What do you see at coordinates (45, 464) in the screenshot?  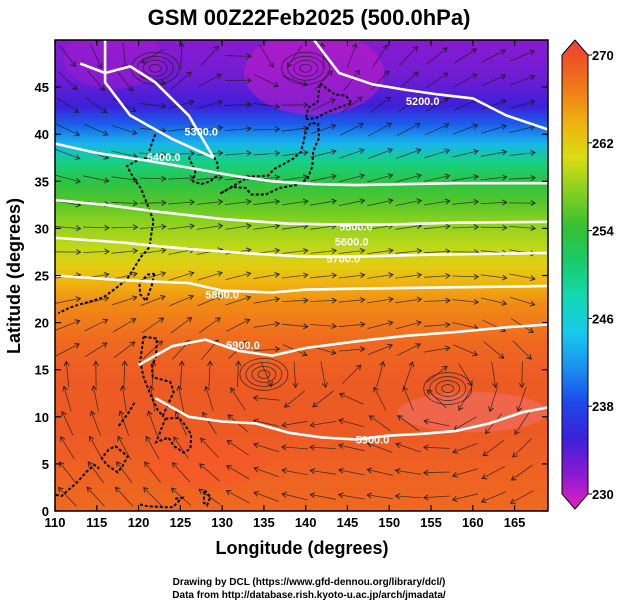 I see `y-tick-label: 5` at bounding box center [45, 464].